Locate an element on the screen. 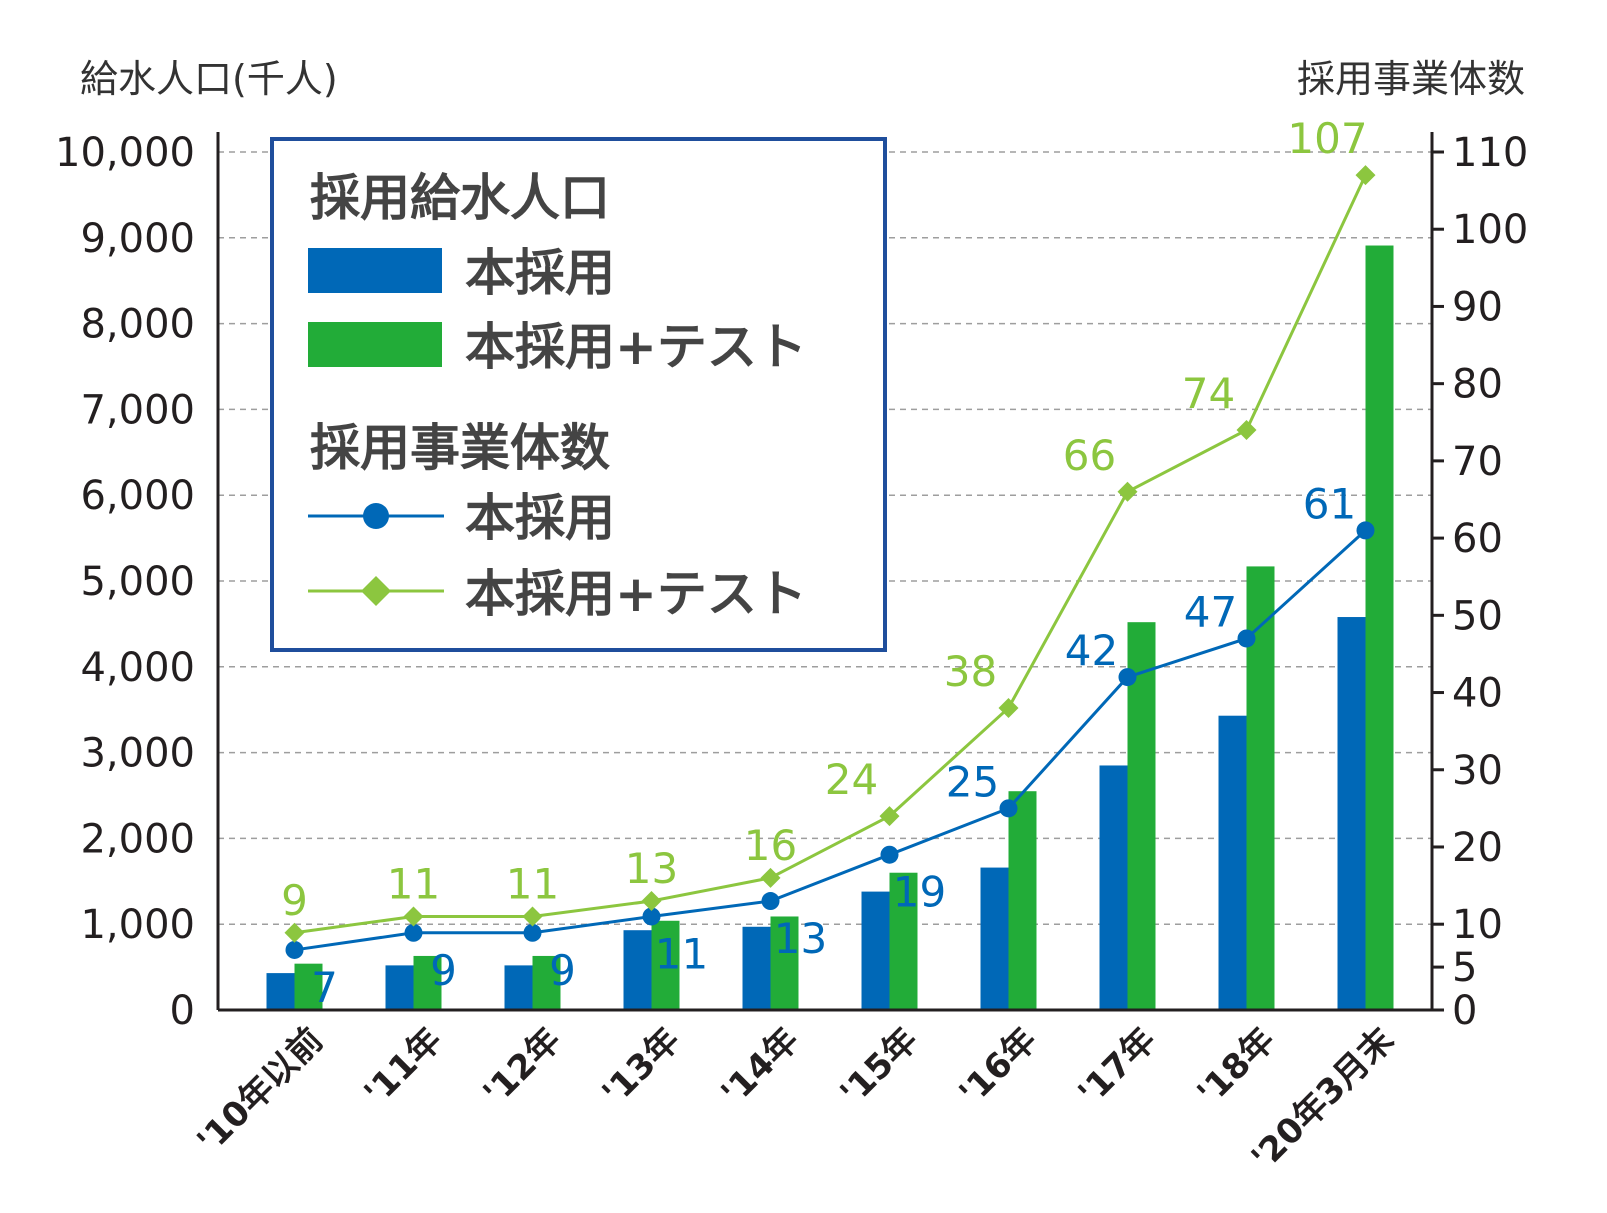 This screenshot has width=1607, height=1213. data-label-test: 24 is located at coordinates (851, 779).